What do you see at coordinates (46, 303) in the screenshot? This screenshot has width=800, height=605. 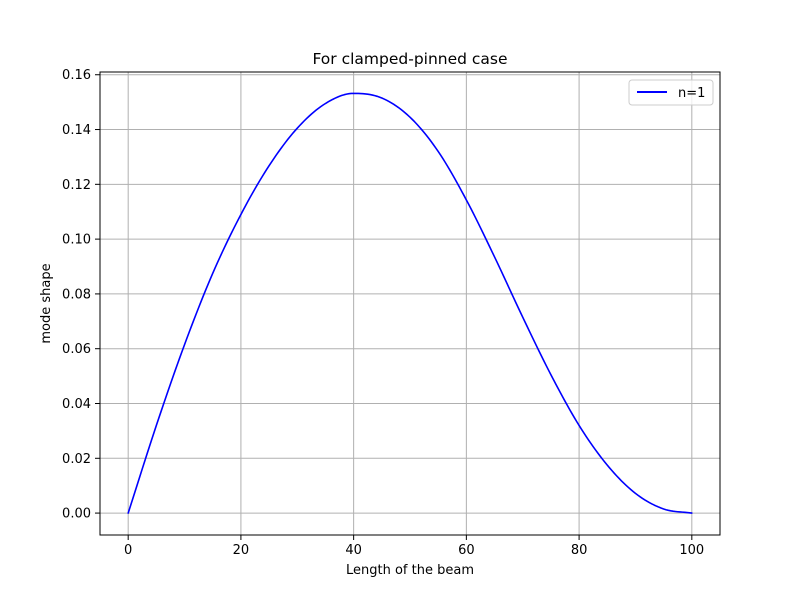 I see `y-axis-label: mode shape` at bounding box center [46, 303].